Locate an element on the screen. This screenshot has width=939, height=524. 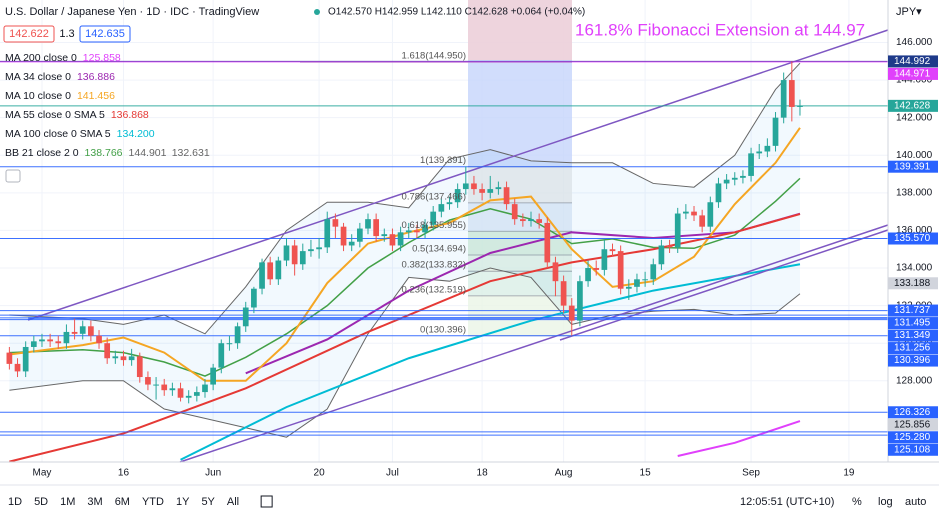
x-tick-label: 20 is located at coordinates (320, 473).